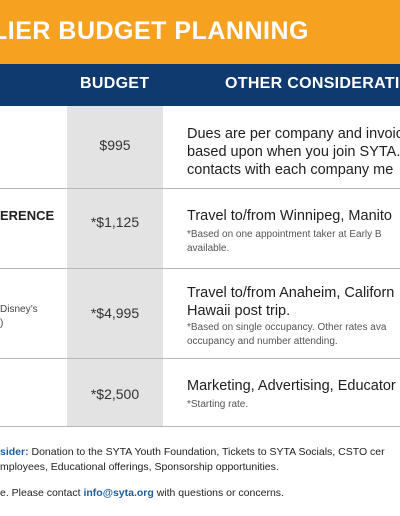 The width and height of the screenshot is (400, 516). Describe the element at coordinates (2, 323) in the screenshot. I see `row-3-label-2: )` at that location.